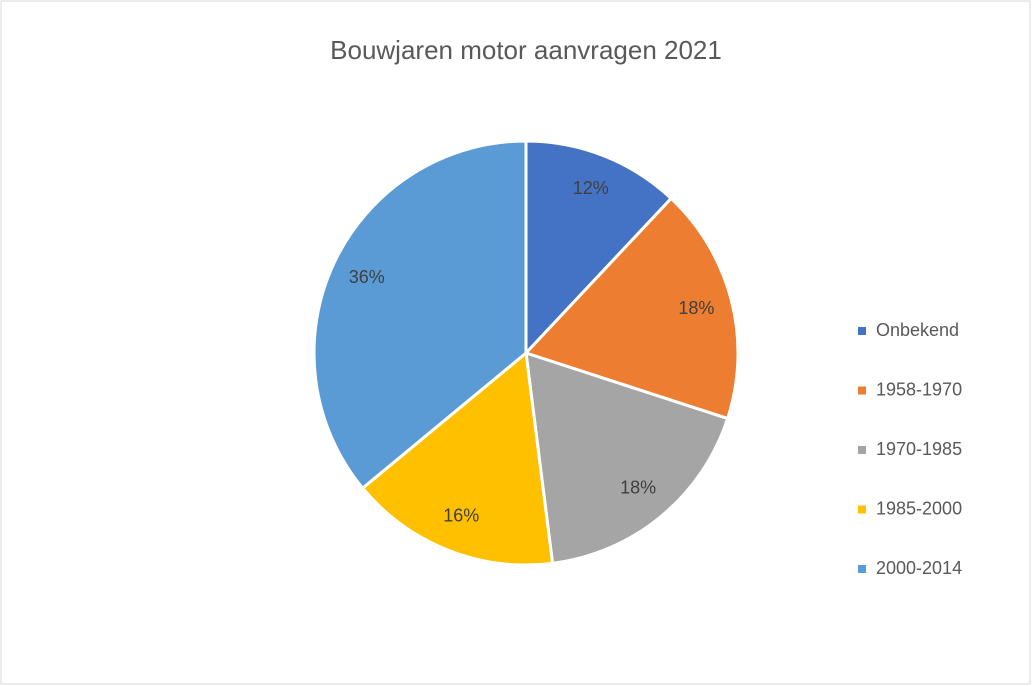 The width and height of the screenshot is (1032, 686). I want to click on data-label: 36%, so click(367, 277).